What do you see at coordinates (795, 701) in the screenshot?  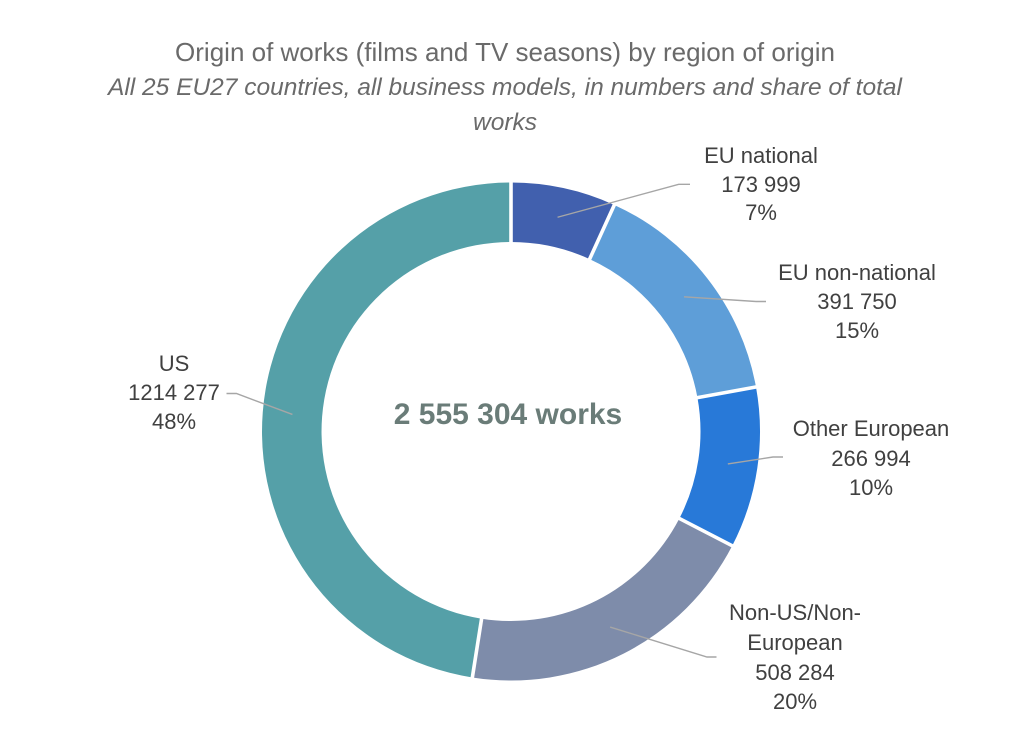 I see `svg-text: 20%` at bounding box center [795, 701].